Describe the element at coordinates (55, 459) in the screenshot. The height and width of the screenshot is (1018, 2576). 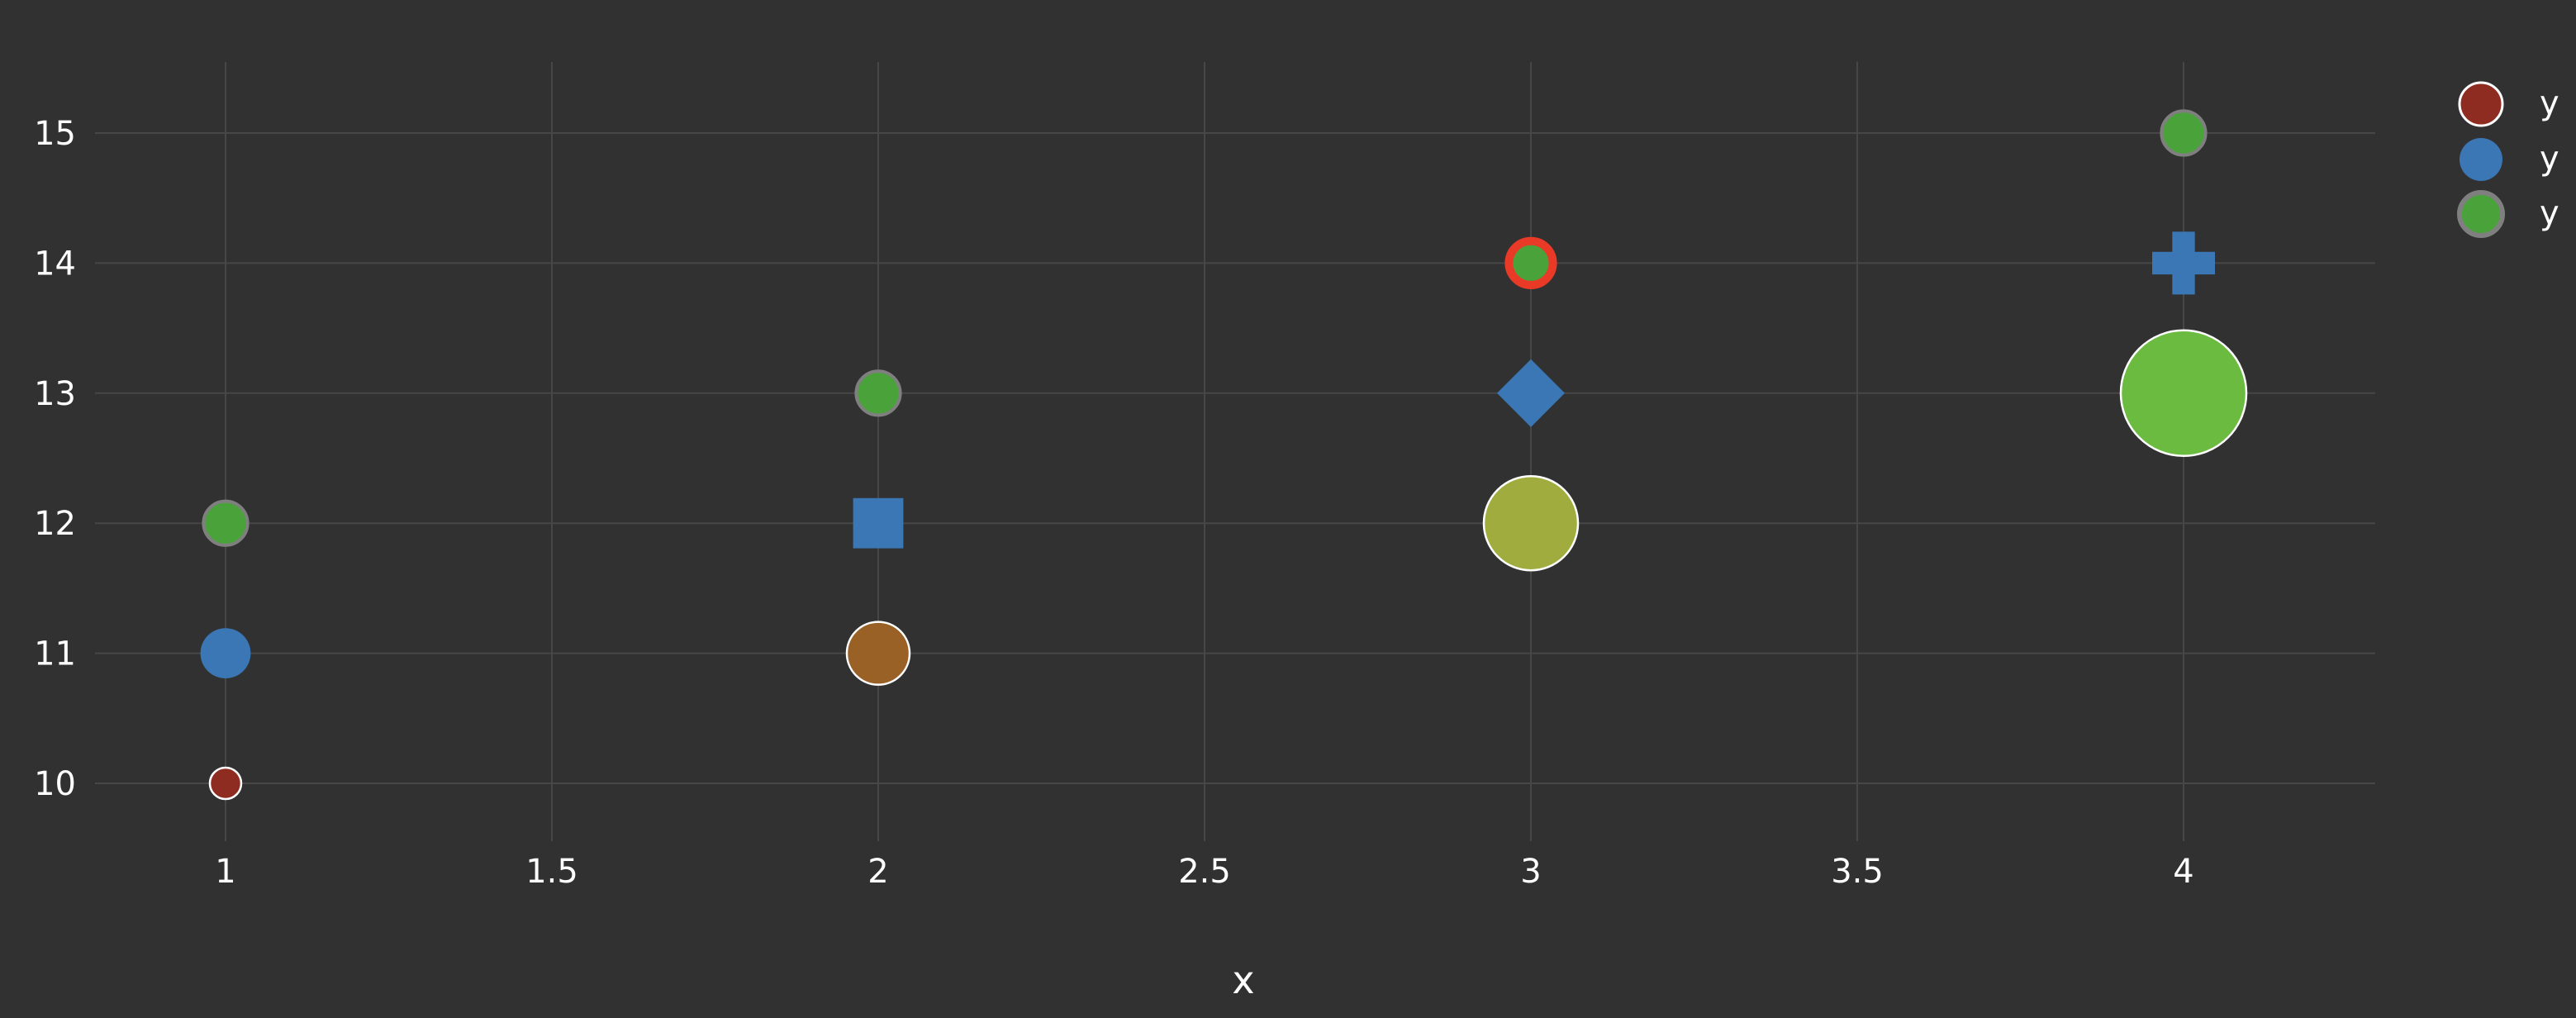
I see `y-axis-ticks: 10 11 12 13 14 15` at that location.